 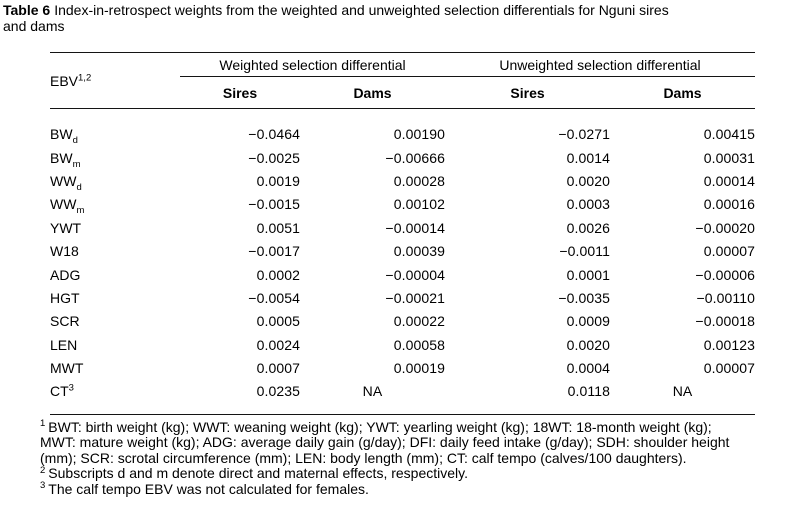 What do you see at coordinates (313, 64) in the screenshot?
I see `group-header-weighted: Weighted selection differential` at bounding box center [313, 64].